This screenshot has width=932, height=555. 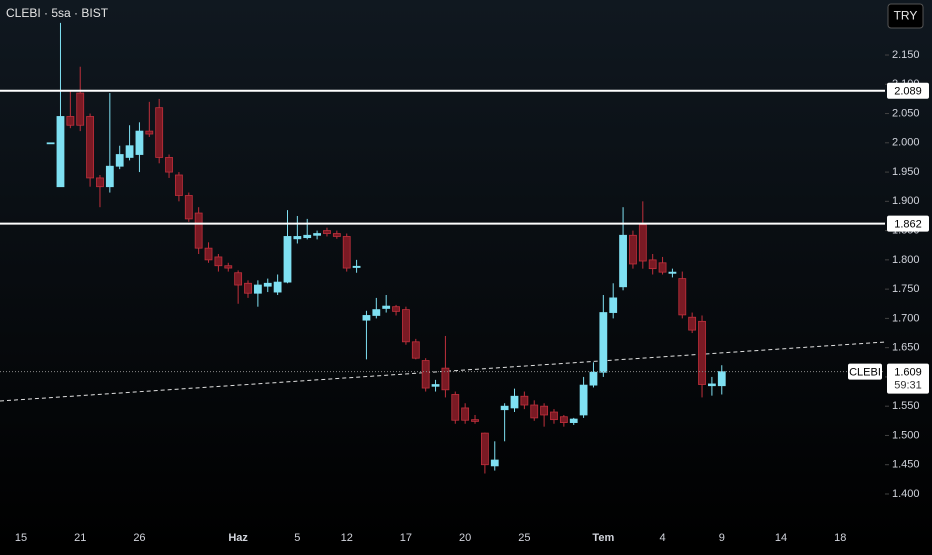 What do you see at coordinates (840, 538) in the screenshot?
I see `x-tick-label: 18` at bounding box center [840, 538].